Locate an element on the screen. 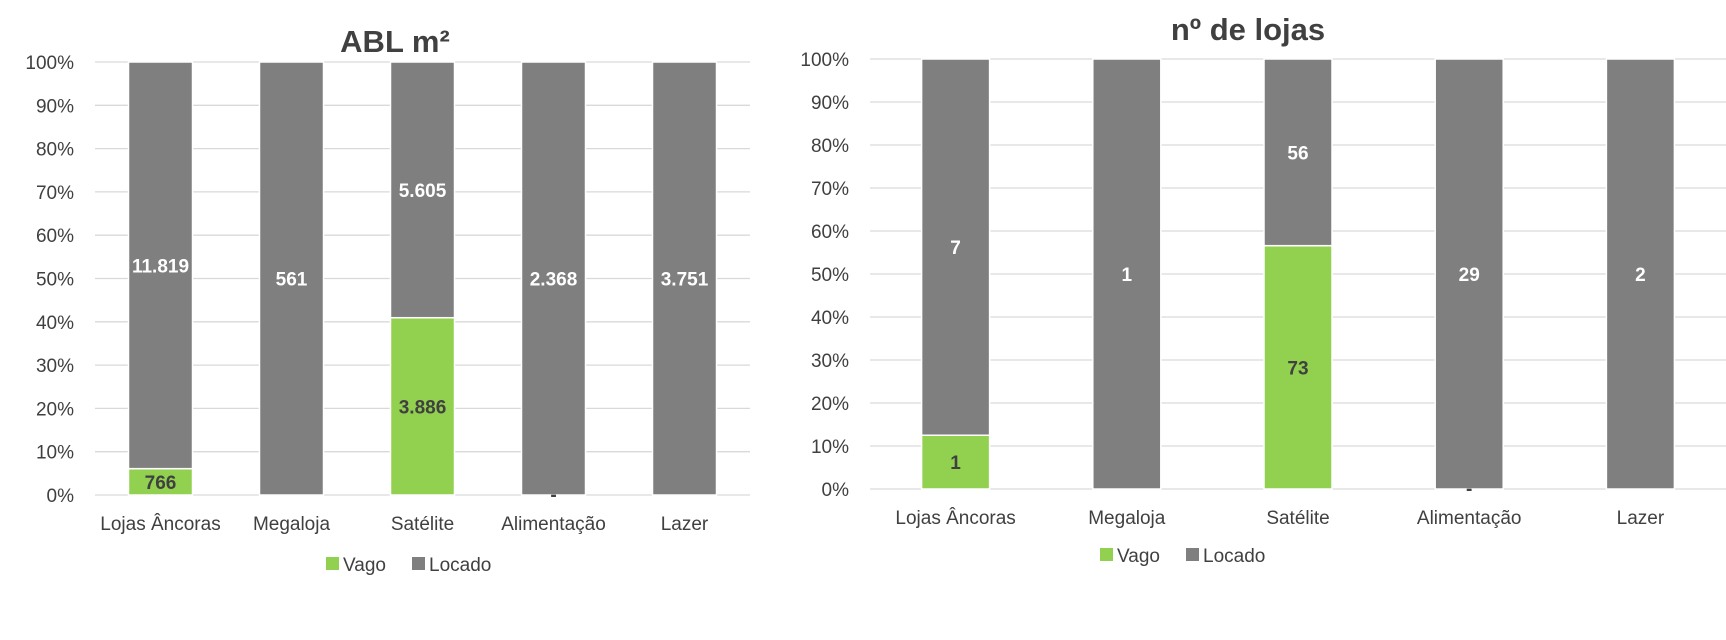 This screenshot has height=640, width=1726. chart-title: nº de lojas is located at coordinates (1248, 29).